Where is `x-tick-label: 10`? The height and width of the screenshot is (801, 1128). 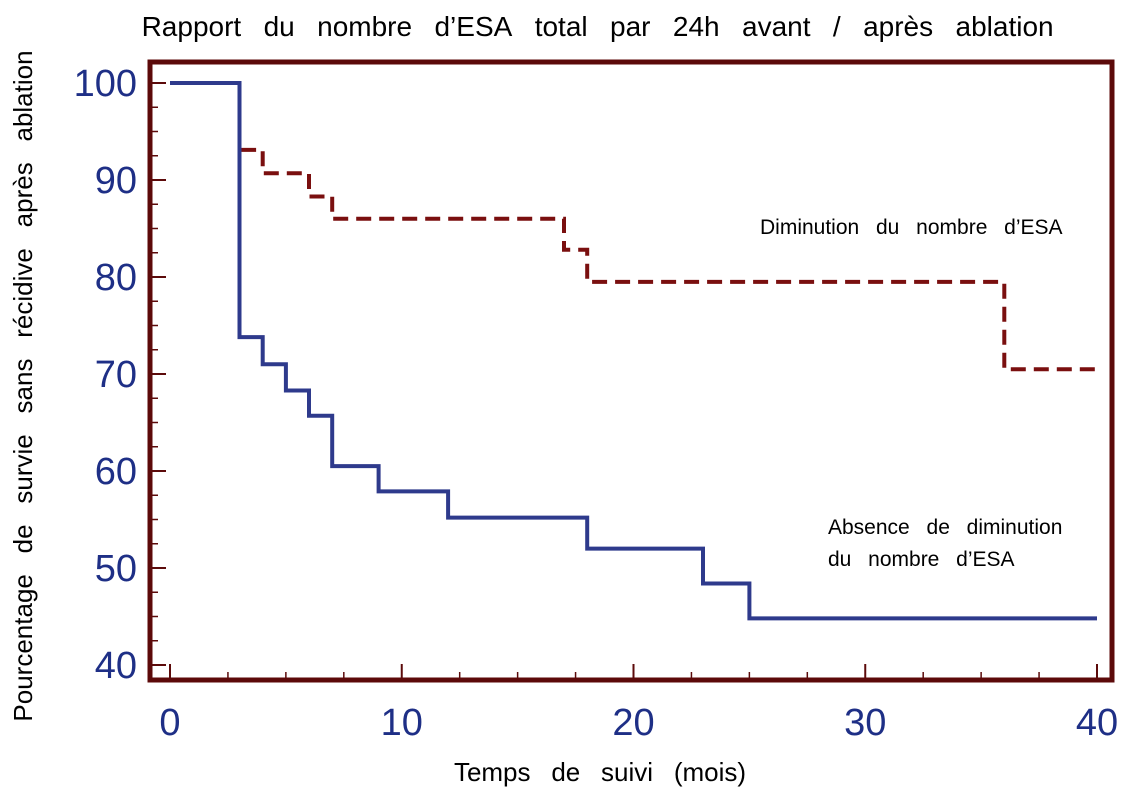 x-tick-label: 10 is located at coordinates (402, 723).